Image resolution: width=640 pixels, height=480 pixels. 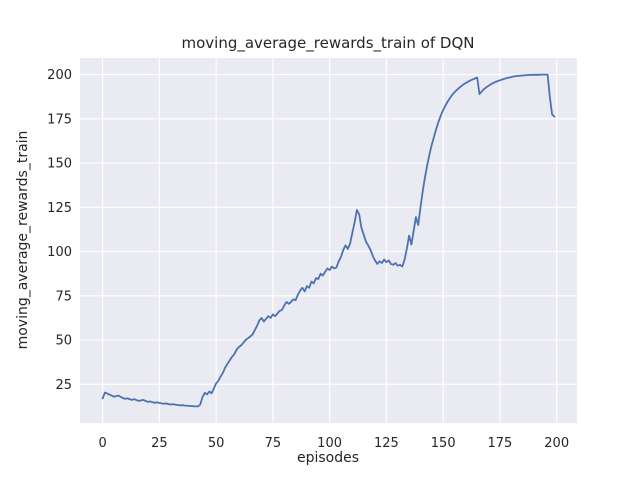 I want to click on y-tick-label: 50, so click(x=63, y=341).